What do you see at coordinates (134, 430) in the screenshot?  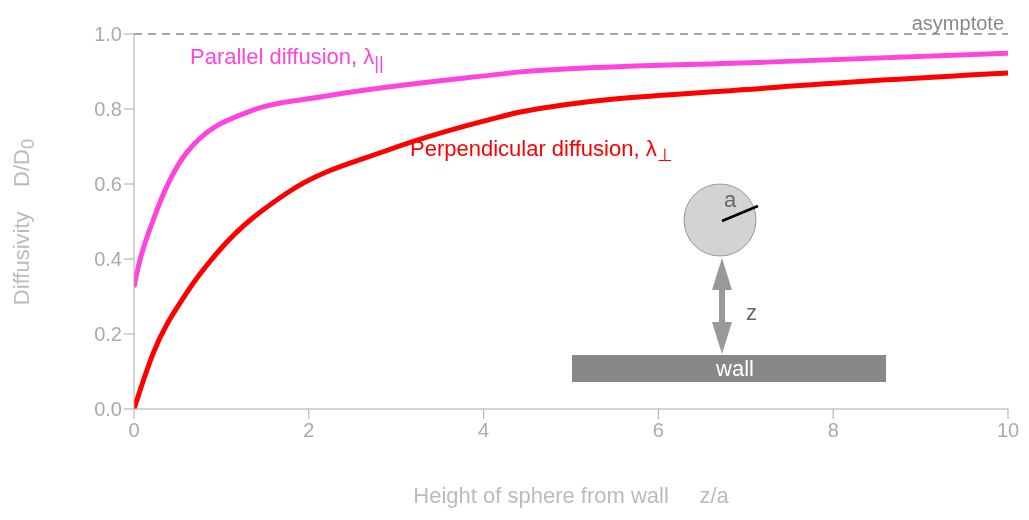 I see `x-tick-label: 0` at bounding box center [134, 430].